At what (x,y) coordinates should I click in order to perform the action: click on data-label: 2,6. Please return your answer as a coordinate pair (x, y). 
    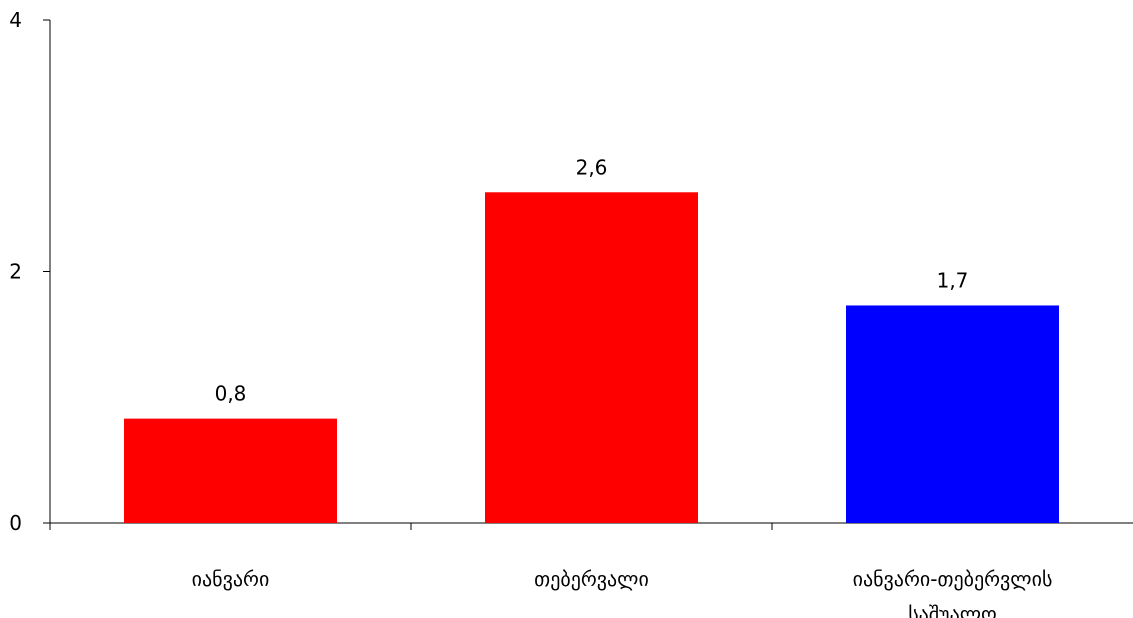
    Looking at the image, I should click on (592, 167).